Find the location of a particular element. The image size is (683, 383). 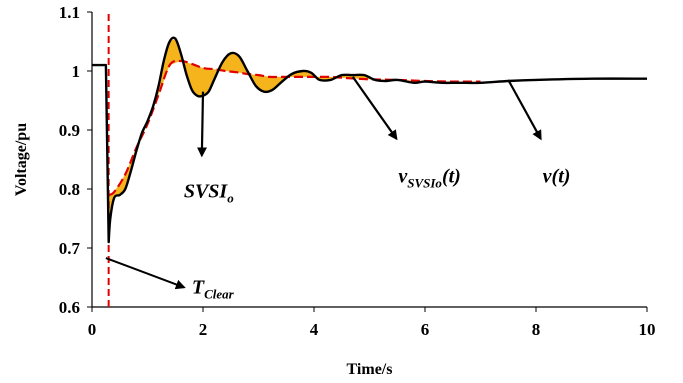

x-tick-label: 8 is located at coordinates (536, 329).